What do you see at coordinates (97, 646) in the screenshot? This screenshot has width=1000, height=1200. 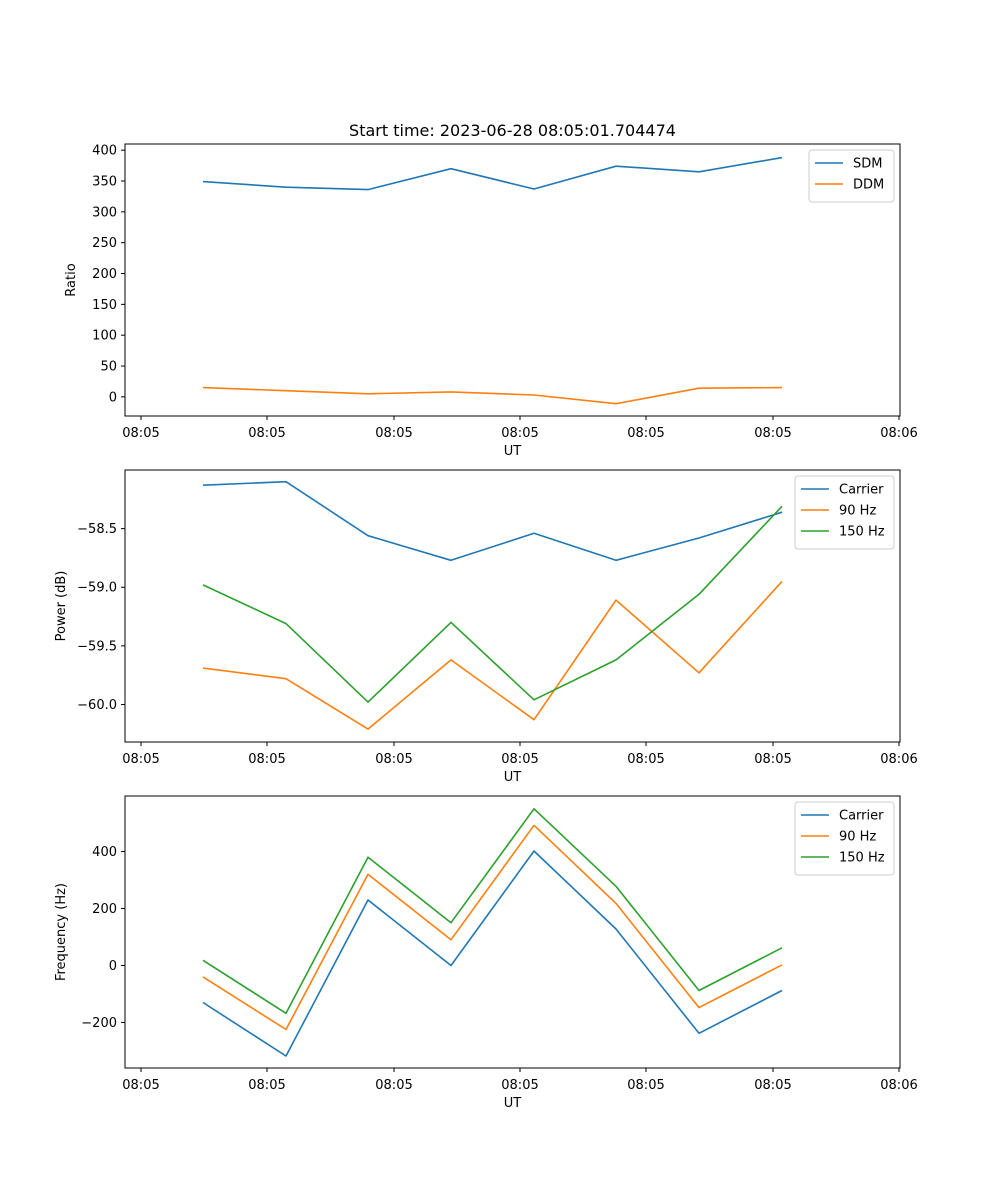 I see `y-tick-label: −59.5` at bounding box center [97, 646].